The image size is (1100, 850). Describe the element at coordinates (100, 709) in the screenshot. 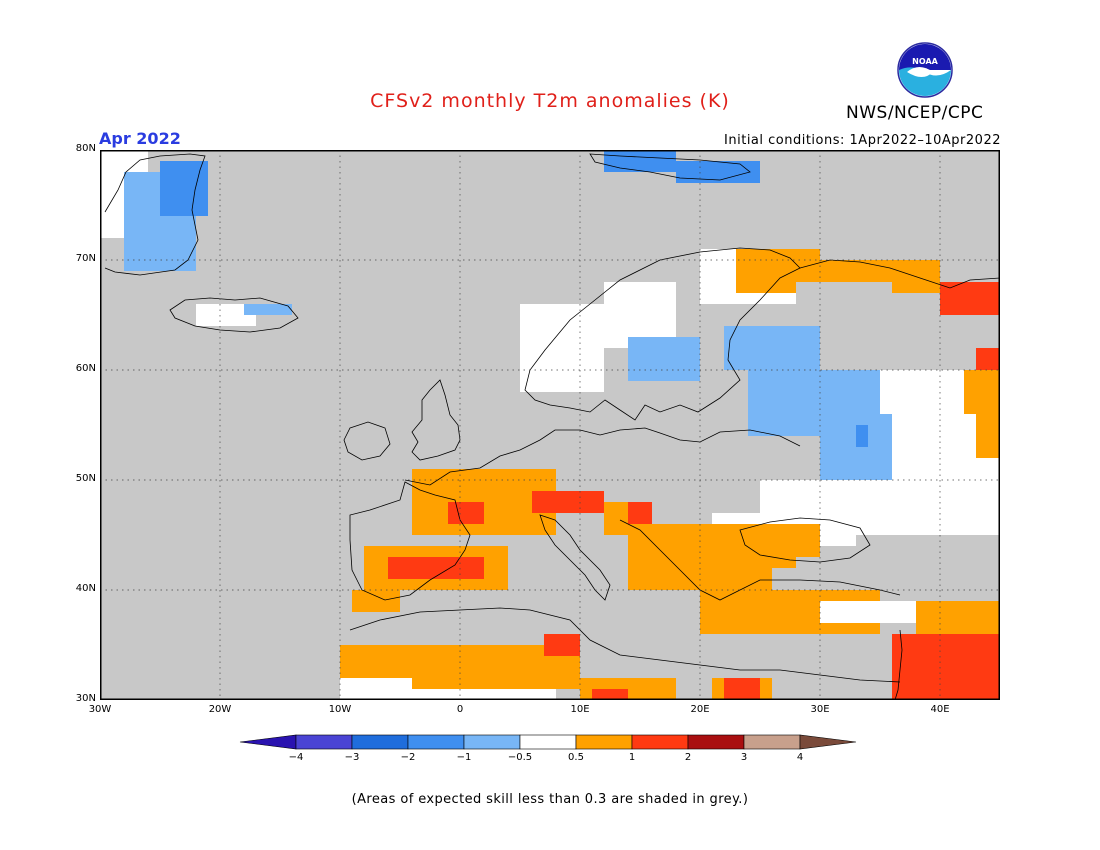

I see `longitude-tick-label: 30W` at that location.